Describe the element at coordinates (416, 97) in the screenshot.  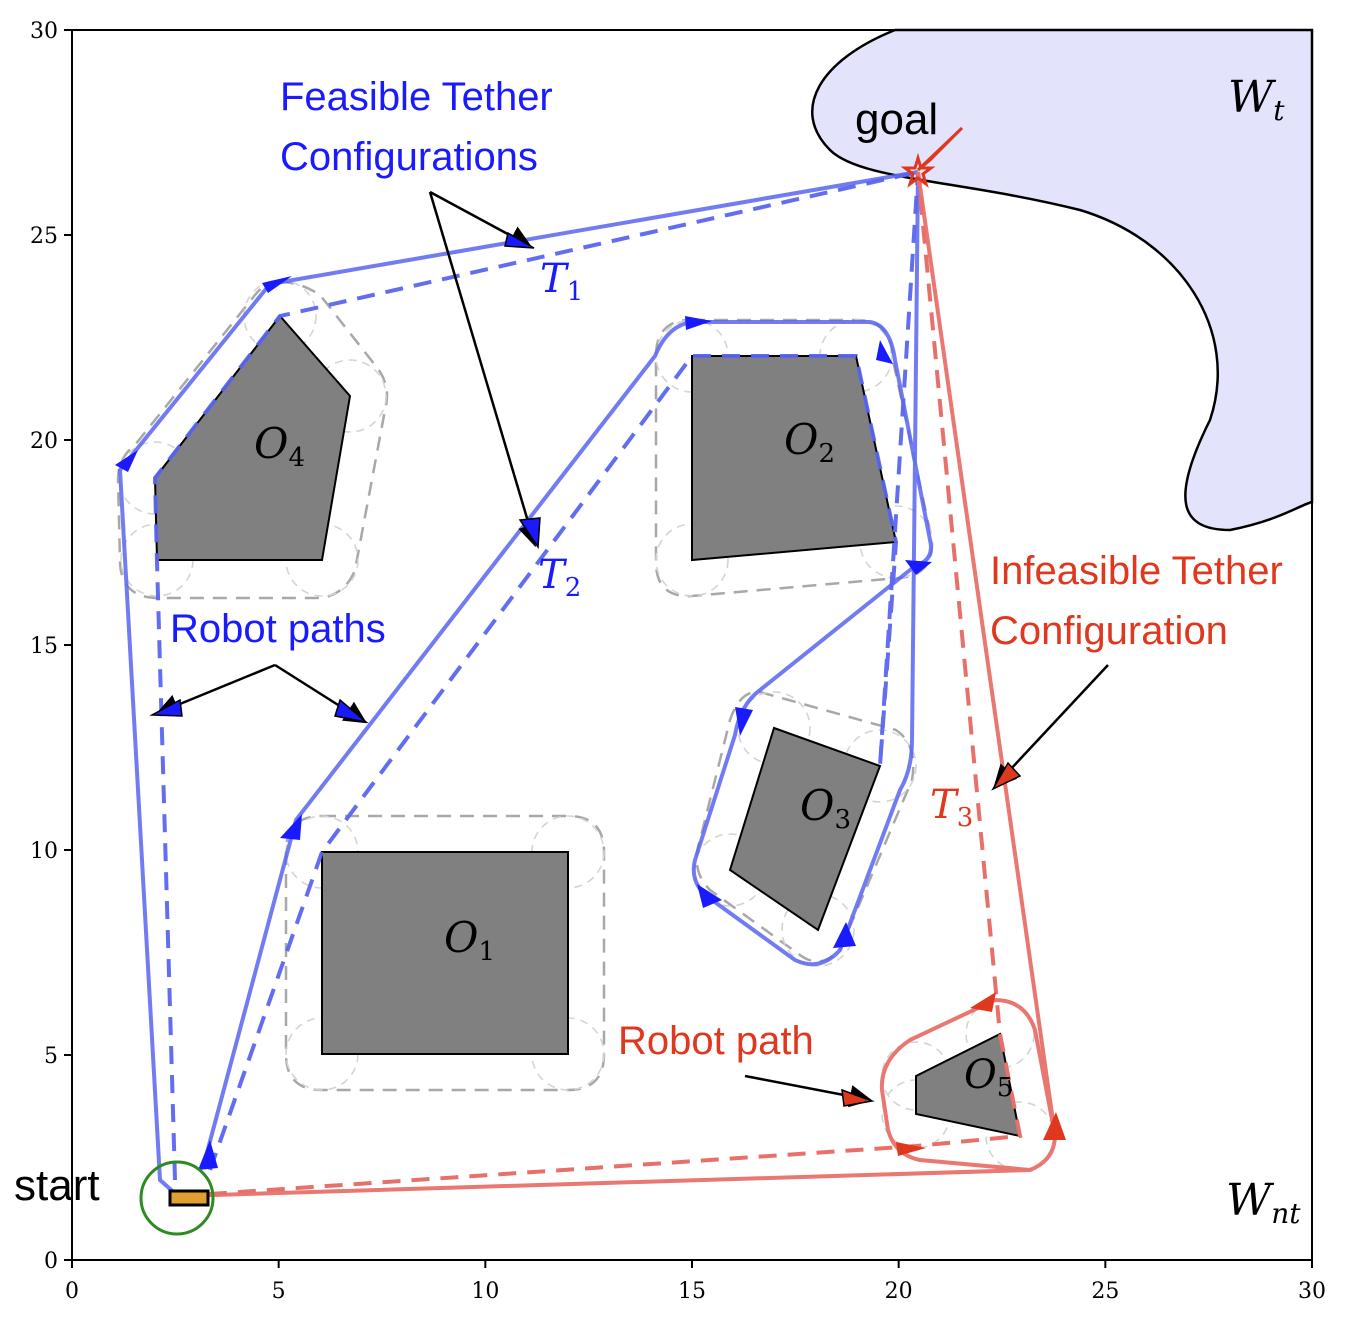
I see `feasible-label-line1: Feasible Tether` at that location.